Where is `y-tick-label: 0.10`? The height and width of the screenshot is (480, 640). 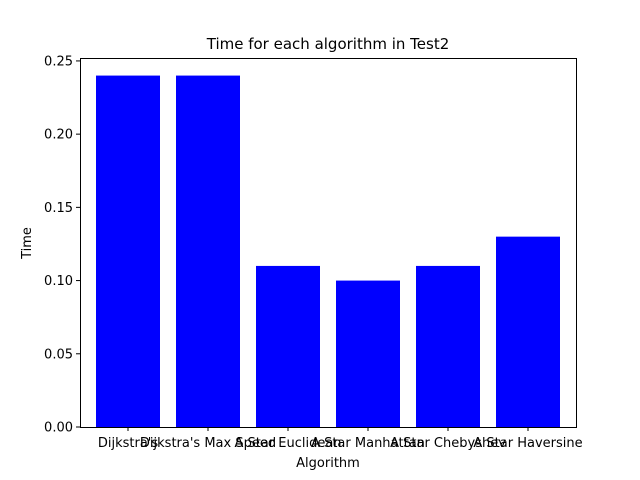
y-tick-label: 0.10 is located at coordinates (58, 281).